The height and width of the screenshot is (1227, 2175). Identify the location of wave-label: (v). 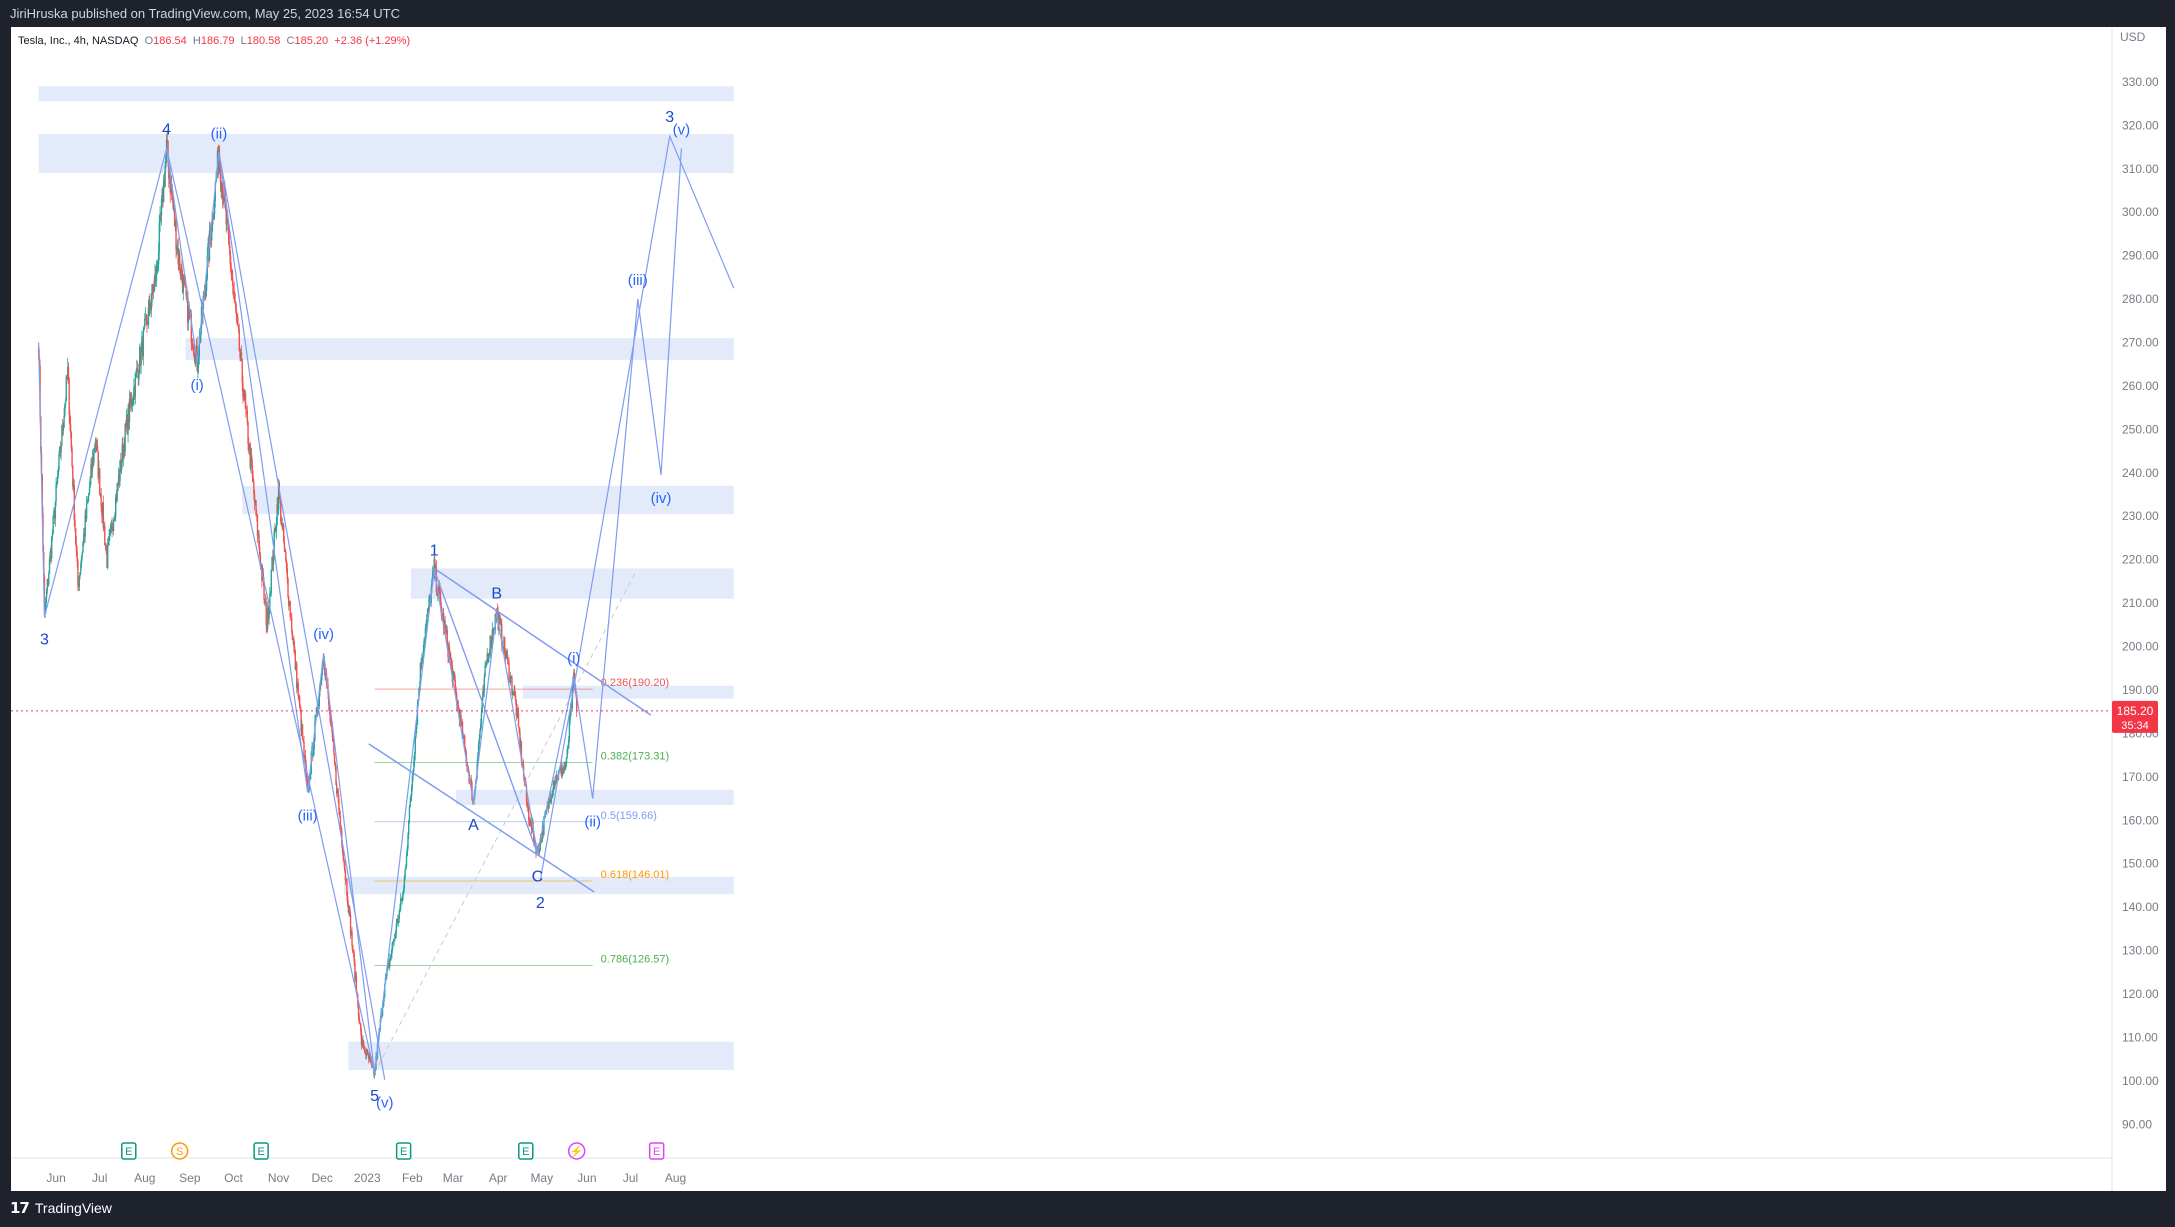
(385, 1103).